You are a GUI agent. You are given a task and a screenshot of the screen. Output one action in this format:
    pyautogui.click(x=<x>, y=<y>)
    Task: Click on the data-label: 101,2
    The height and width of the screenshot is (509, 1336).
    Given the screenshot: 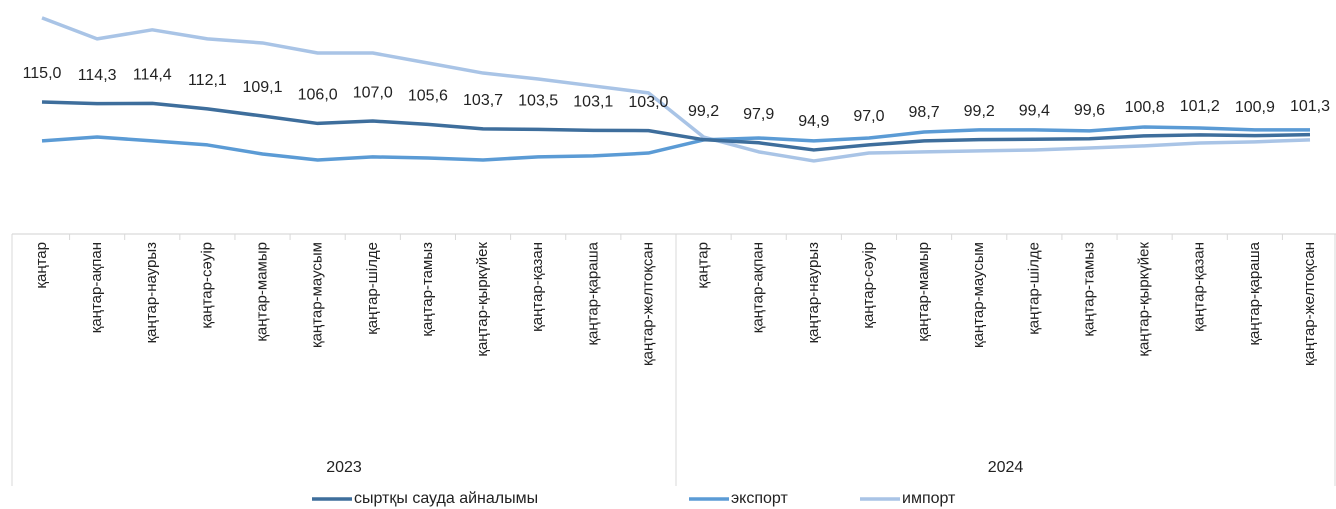 What is the action you would take?
    pyautogui.click(x=1200, y=106)
    